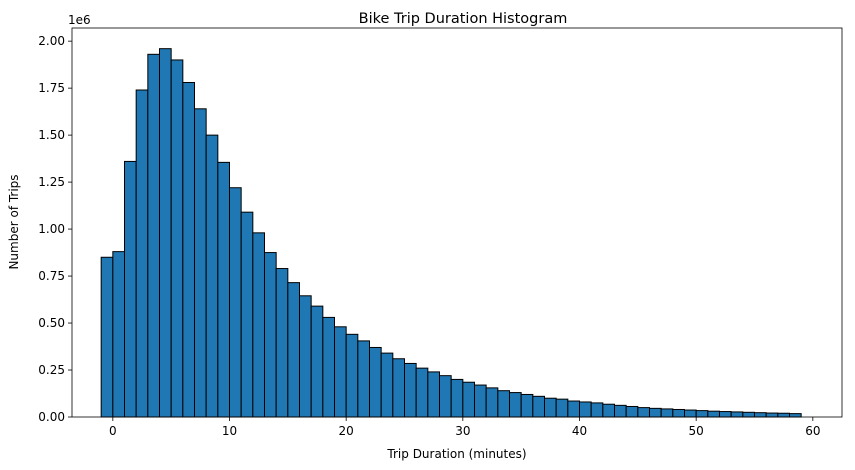 The height and width of the screenshot is (470, 855). Describe the element at coordinates (79, 20) in the screenshot. I see `y-offset-label: 1e6` at that location.